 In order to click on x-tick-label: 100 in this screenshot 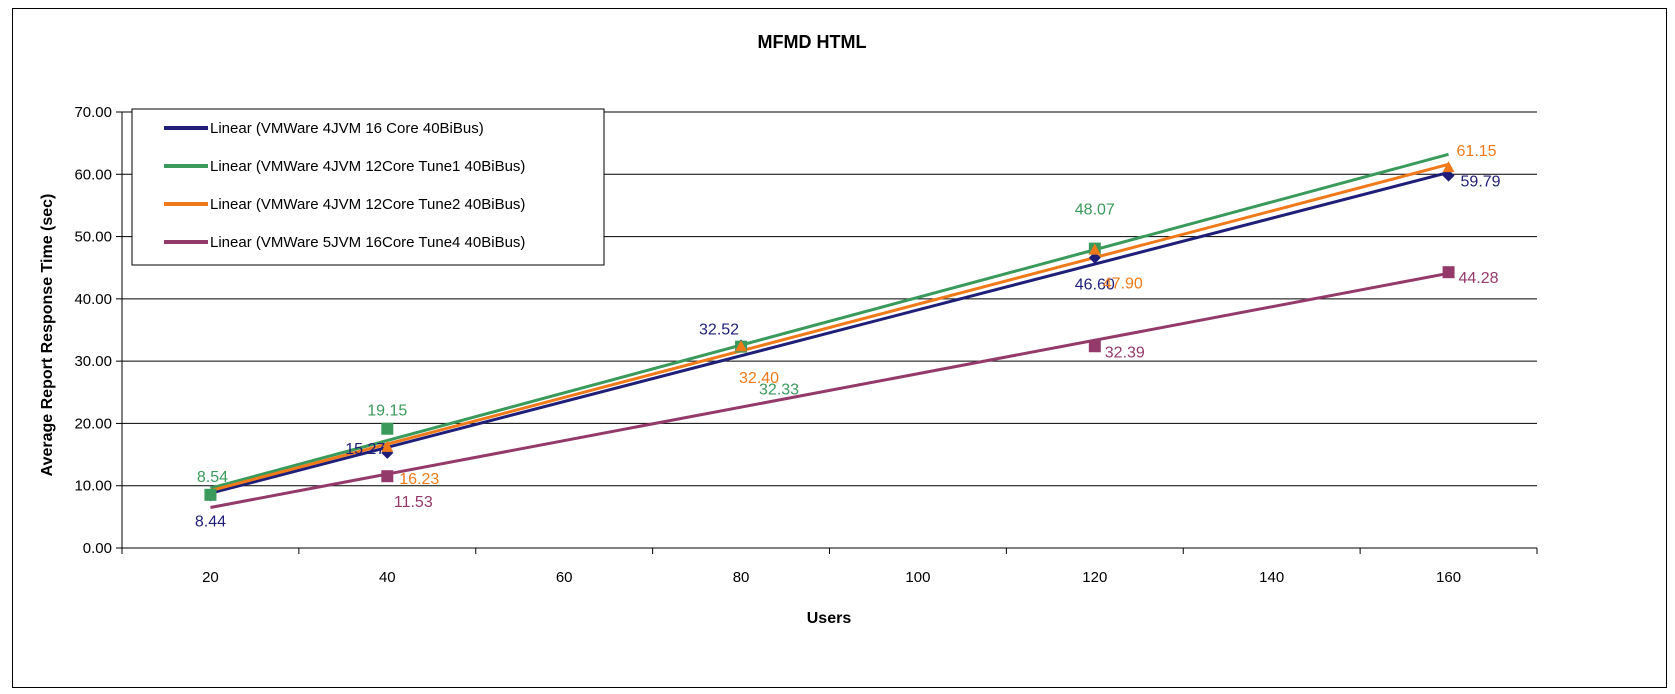, I will do `click(917, 577)`.